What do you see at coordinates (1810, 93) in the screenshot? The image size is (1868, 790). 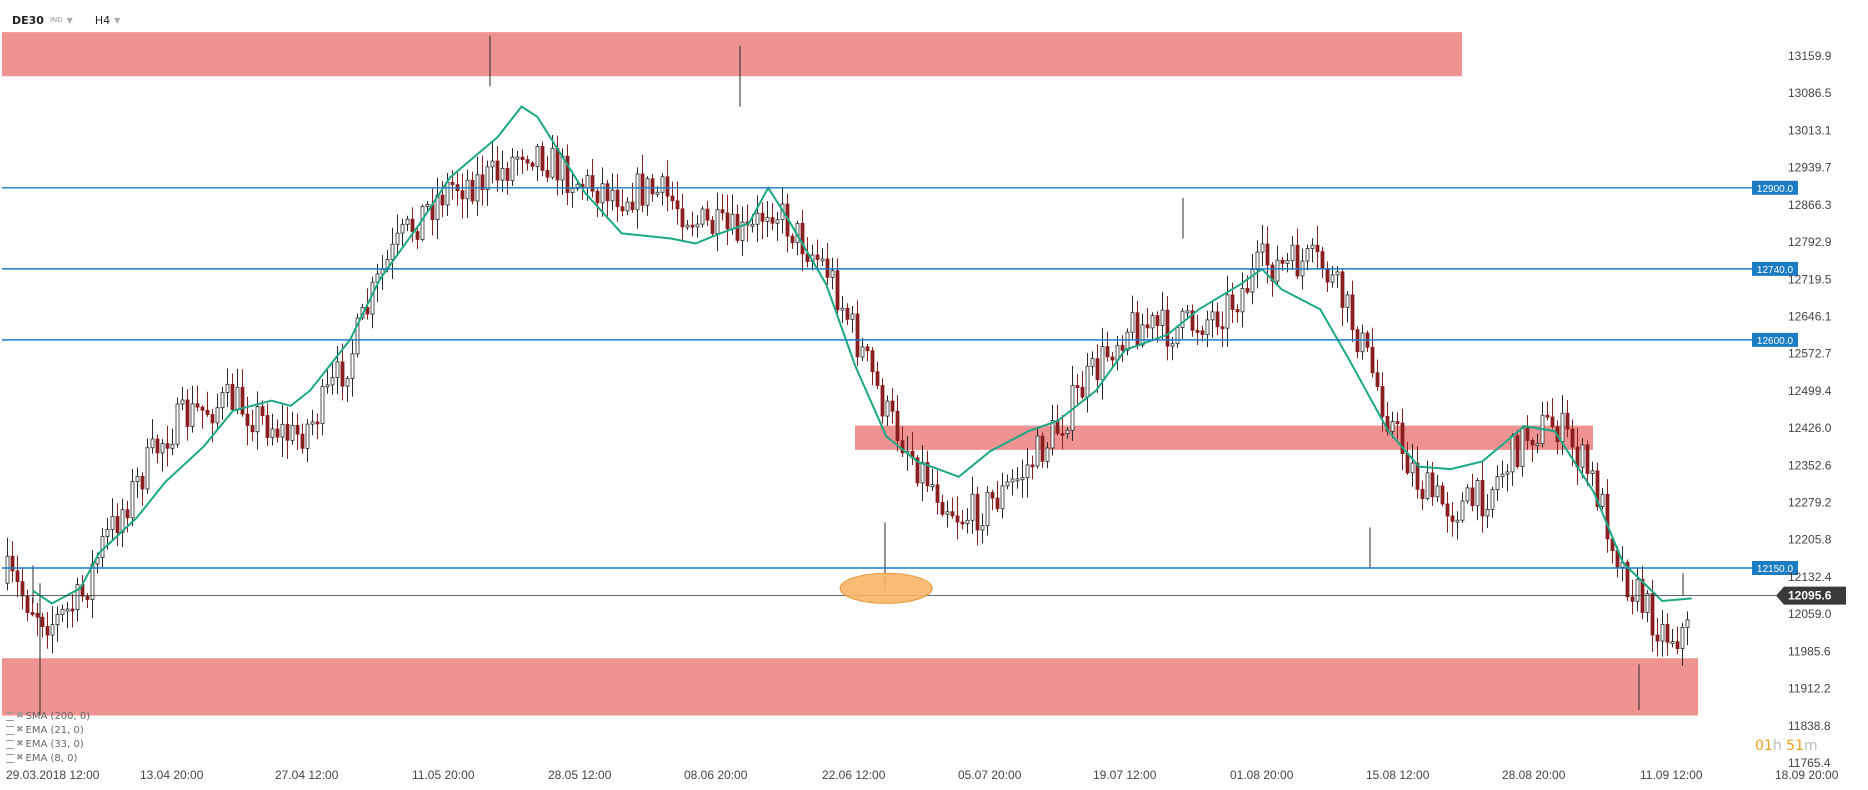 I see `y-tick-label: 13086.5` at bounding box center [1810, 93].